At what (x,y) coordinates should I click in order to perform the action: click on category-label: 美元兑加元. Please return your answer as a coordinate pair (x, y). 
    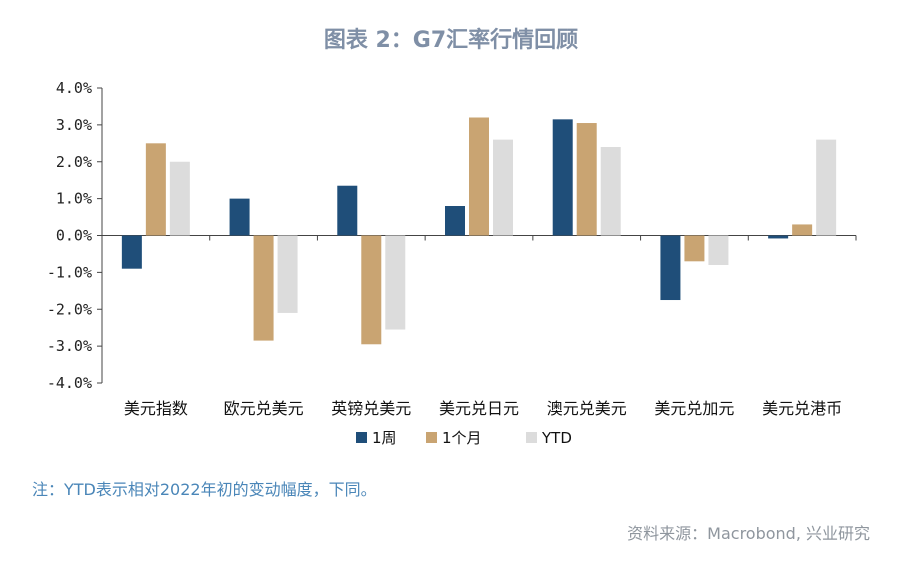
    Looking at the image, I should click on (694, 408).